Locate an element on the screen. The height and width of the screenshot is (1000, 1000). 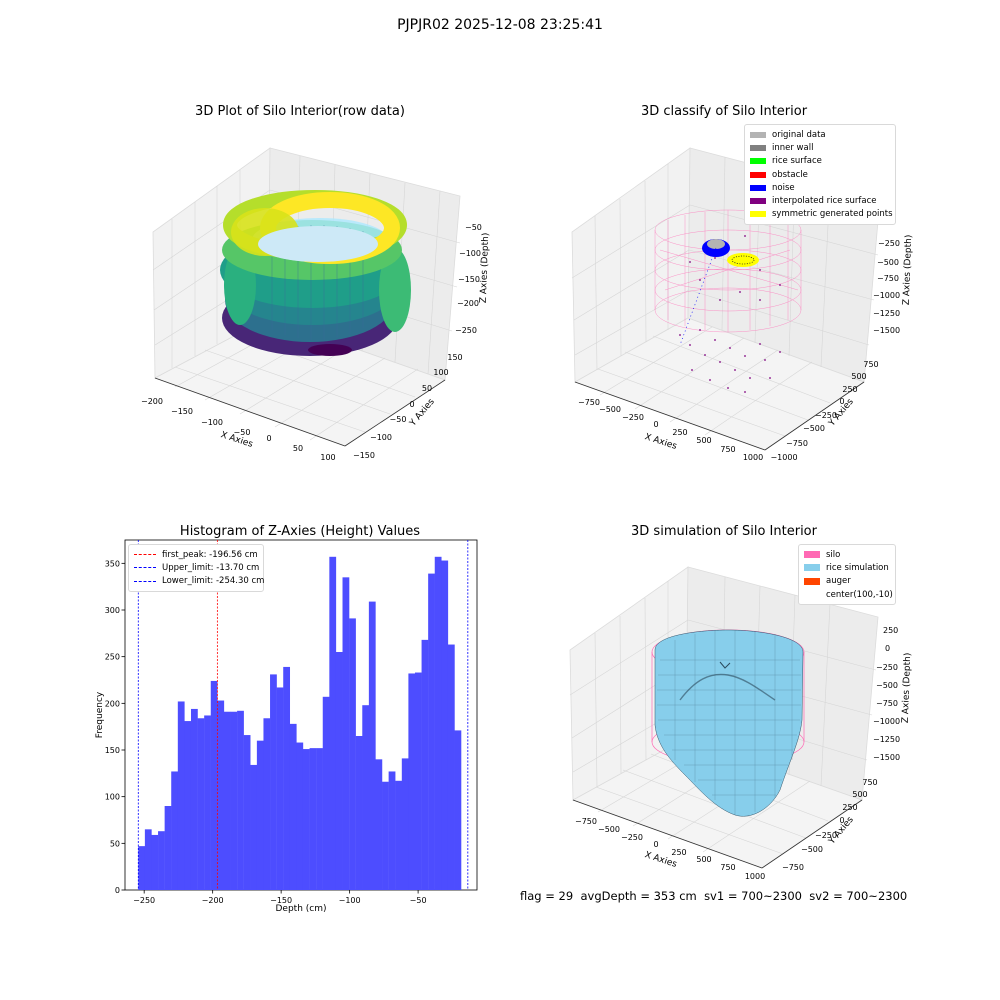
classify-xtick: 1000 is located at coordinates (753, 457).